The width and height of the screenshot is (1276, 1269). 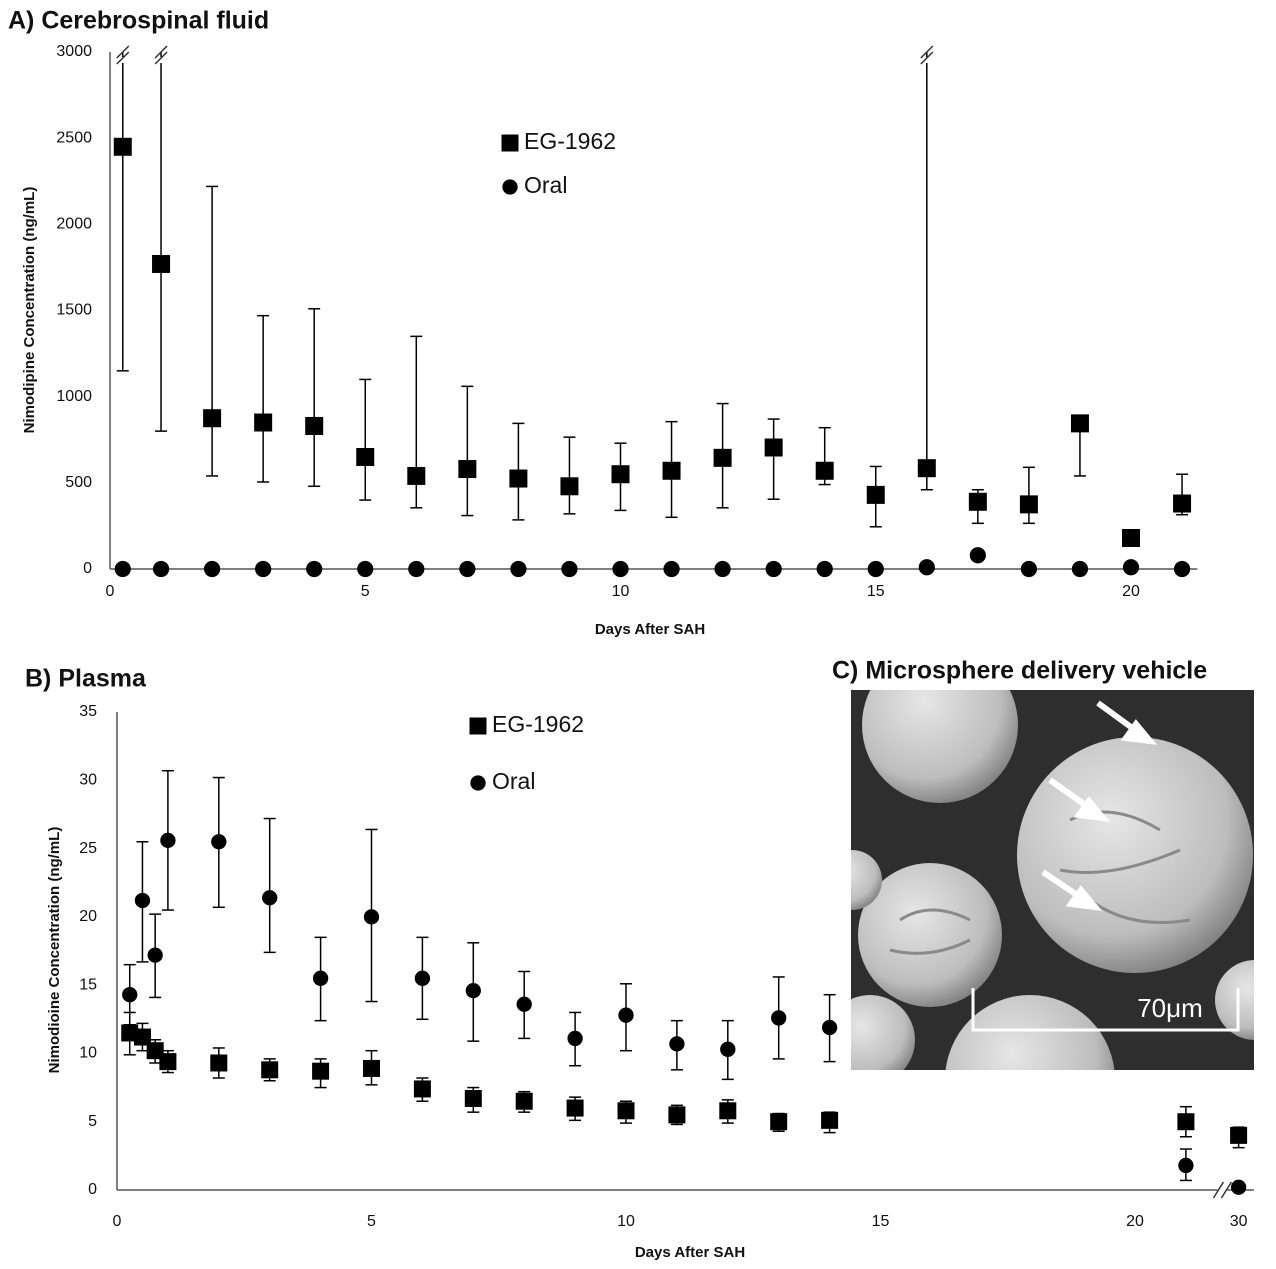 I want to click on panel-title: C) Microsphere delivery vehicle, so click(x=1019, y=671).